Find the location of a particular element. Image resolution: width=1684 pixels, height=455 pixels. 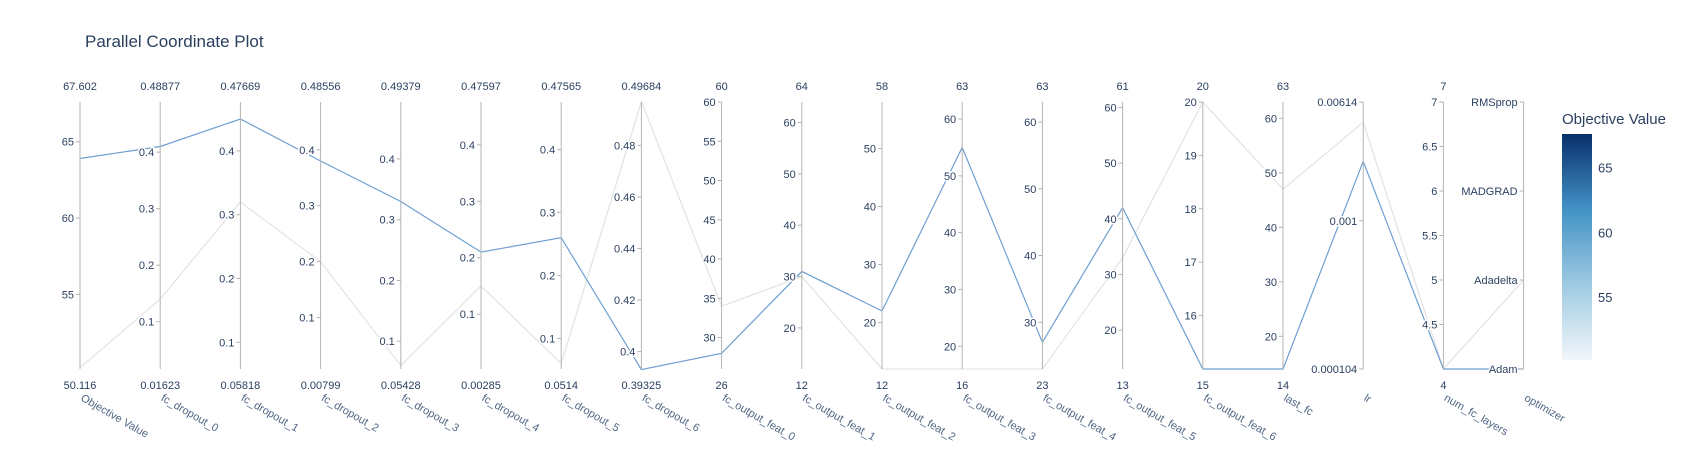

colorbar-gradient is located at coordinates (1577, 247).